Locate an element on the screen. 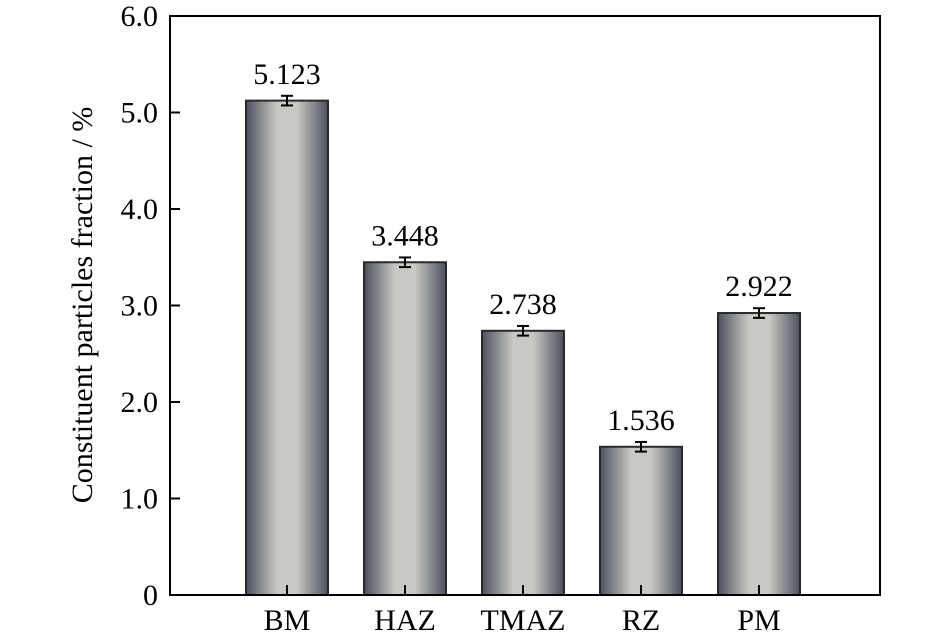 Image resolution: width=945 pixels, height=644 pixels. value-label-tmaz: 2.738 is located at coordinates (523, 304).